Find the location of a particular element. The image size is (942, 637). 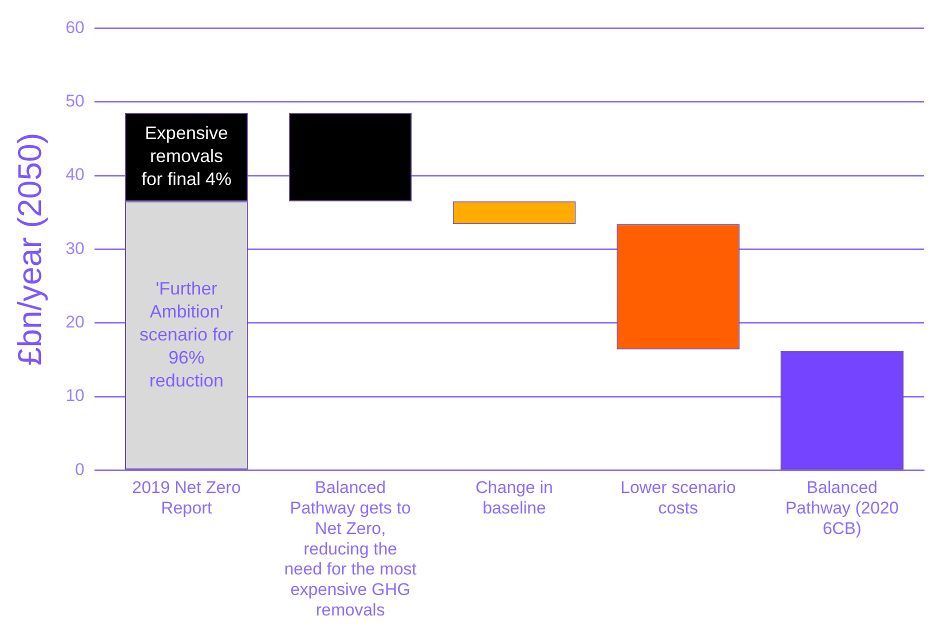

annotation: Expensive removals for final 4% is located at coordinates (186, 156).